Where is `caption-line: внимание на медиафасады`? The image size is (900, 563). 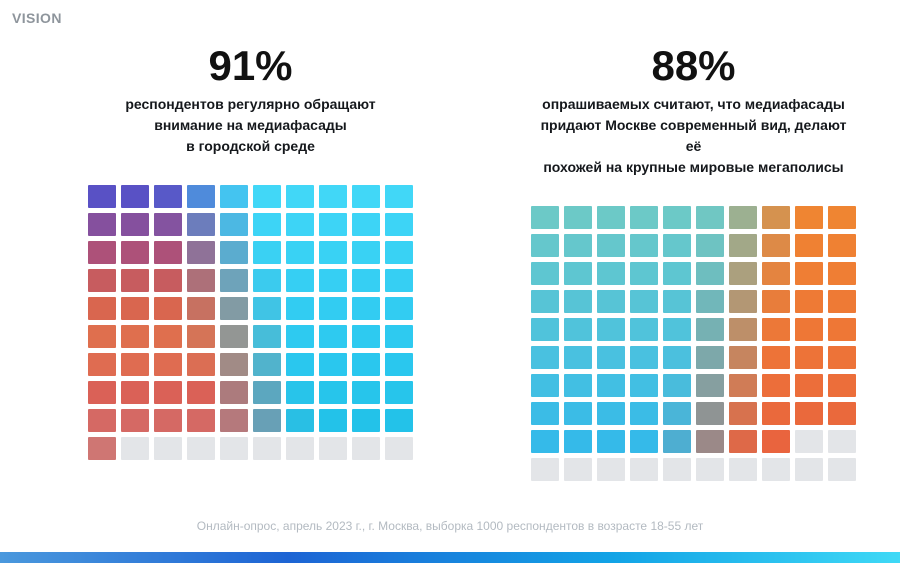
caption-line: внимание на медиафасады is located at coordinates (250, 125).